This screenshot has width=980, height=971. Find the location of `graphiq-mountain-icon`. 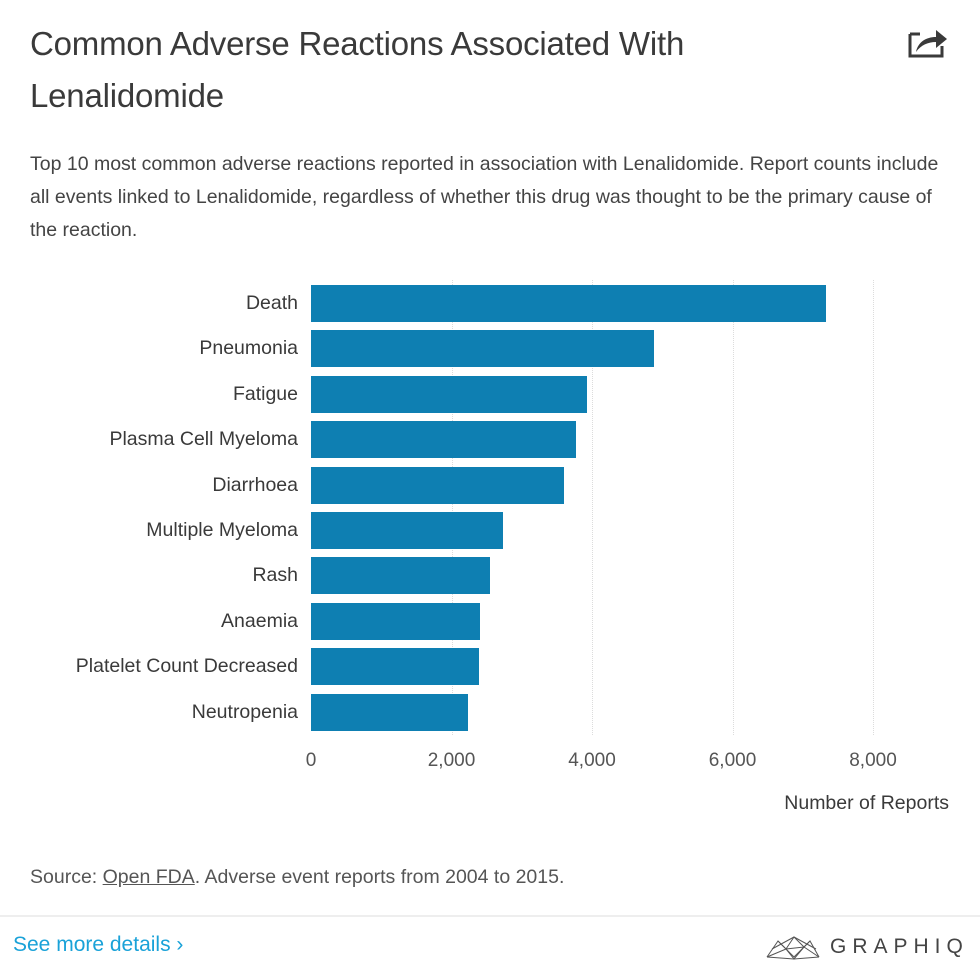

graphiq-mountain-icon is located at coordinates (793, 948).